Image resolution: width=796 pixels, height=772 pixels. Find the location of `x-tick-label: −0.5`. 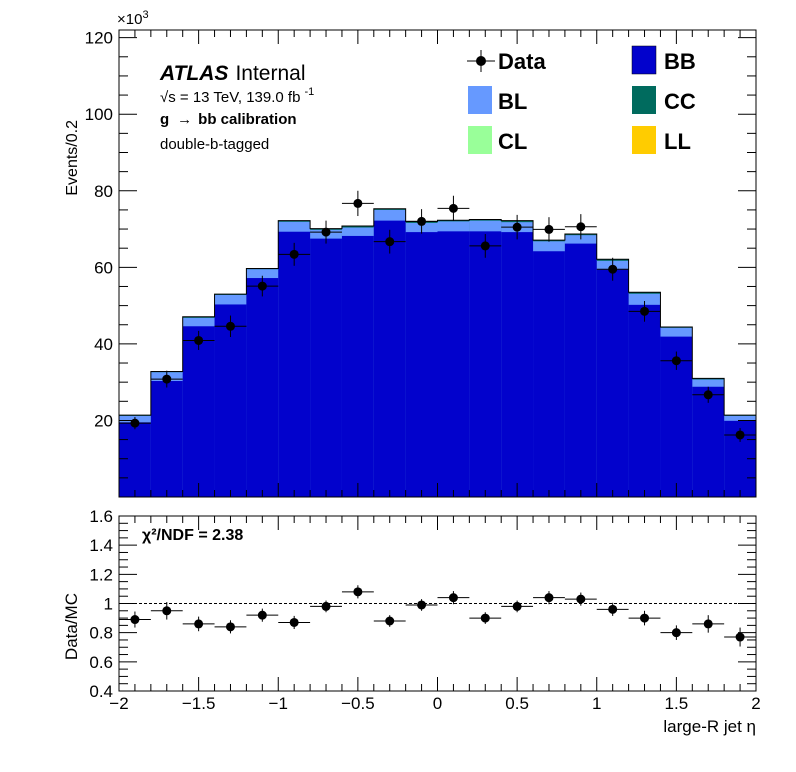

x-tick-label: −0.5 is located at coordinates (358, 703).